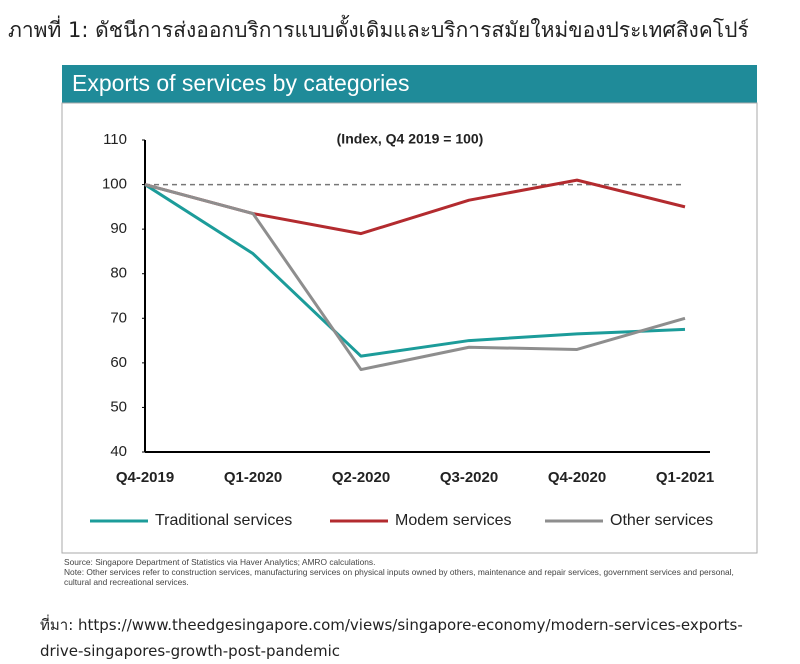 The height and width of the screenshot is (664, 800). Describe the element at coordinates (118, 273) in the screenshot. I see `y-tick-label: 80` at that location.